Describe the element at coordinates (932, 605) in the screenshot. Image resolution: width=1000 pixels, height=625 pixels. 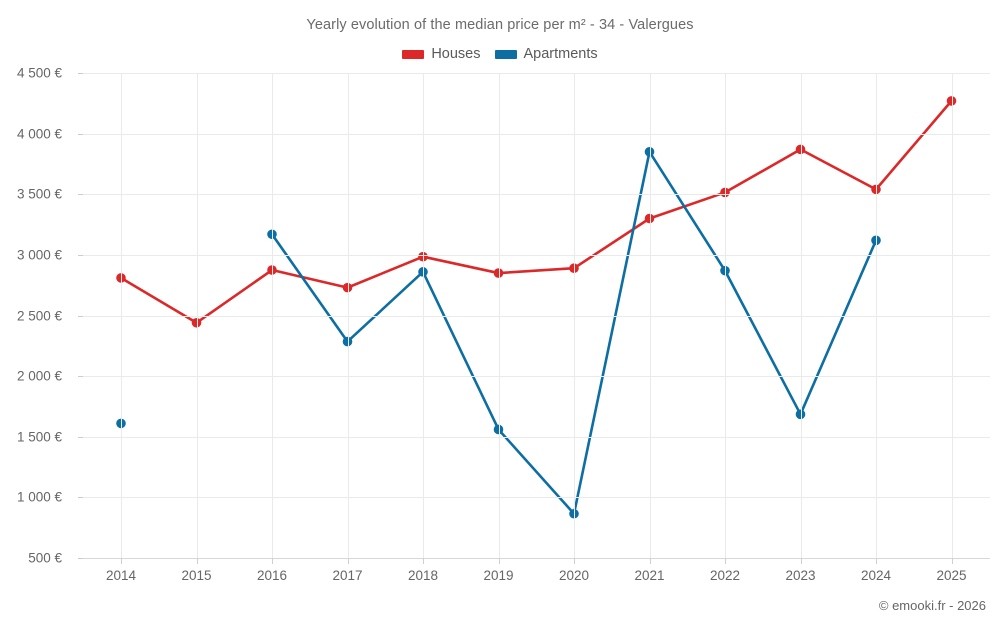
I see `copyright-credit: © emooki.fr - 2026` at that location.